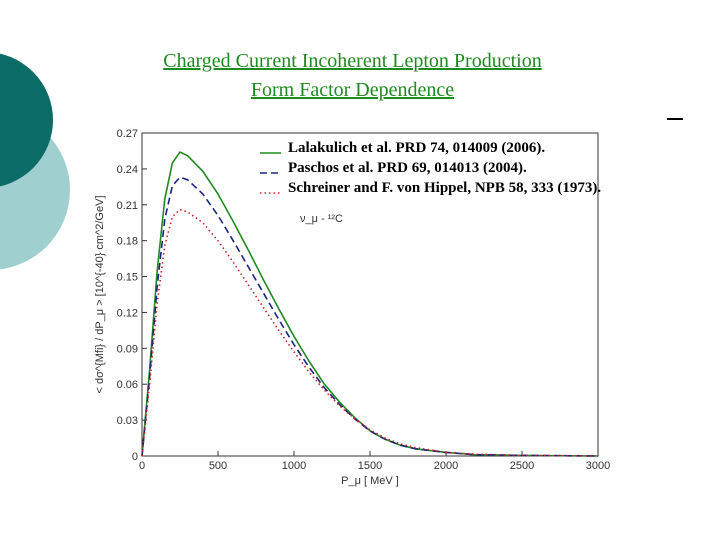  What do you see at coordinates (127, 242) in the screenshot?
I see `y-tick-label: 0.18` at bounding box center [127, 242].